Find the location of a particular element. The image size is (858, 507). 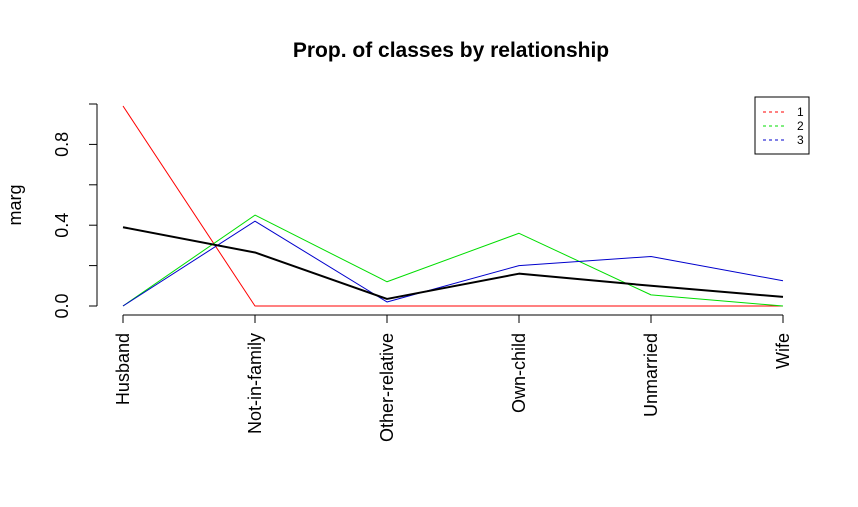

x-tick-label: Unmarried is located at coordinates (651, 375).